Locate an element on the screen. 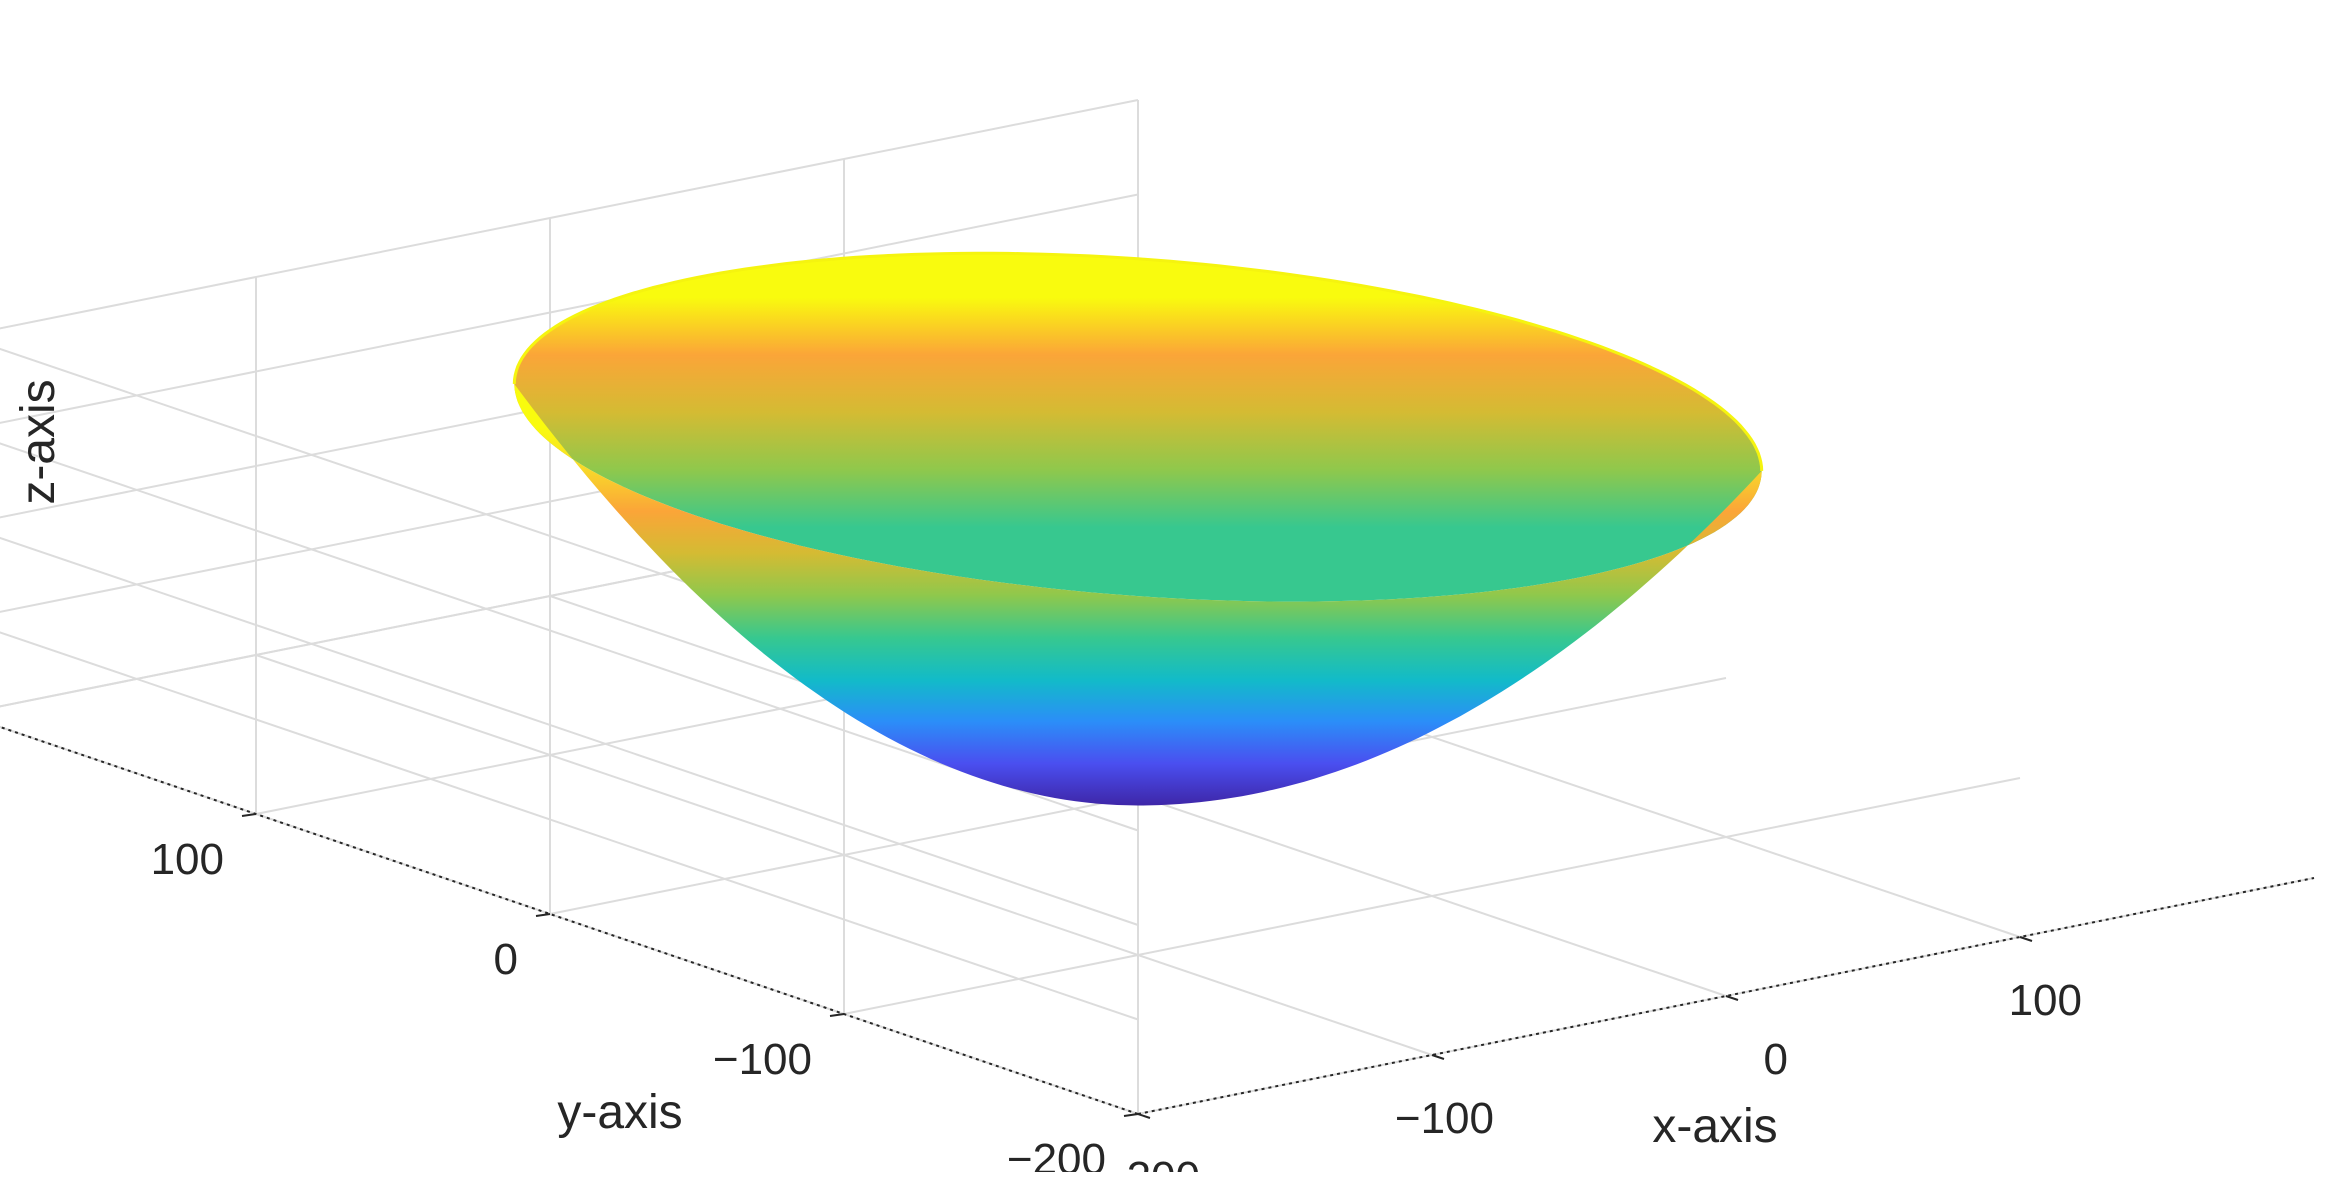 The image size is (2331, 1177). surface-rim is located at coordinates (1138, 361).